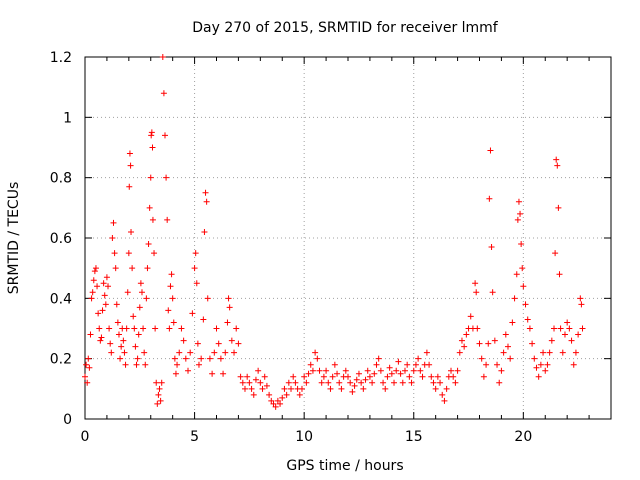 The width and height of the screenshot is (640, 480). What do you see at coordinates (414, 437) in the screenshot?
I see `x-tick-label: 15` at bounding box center [414, 437].